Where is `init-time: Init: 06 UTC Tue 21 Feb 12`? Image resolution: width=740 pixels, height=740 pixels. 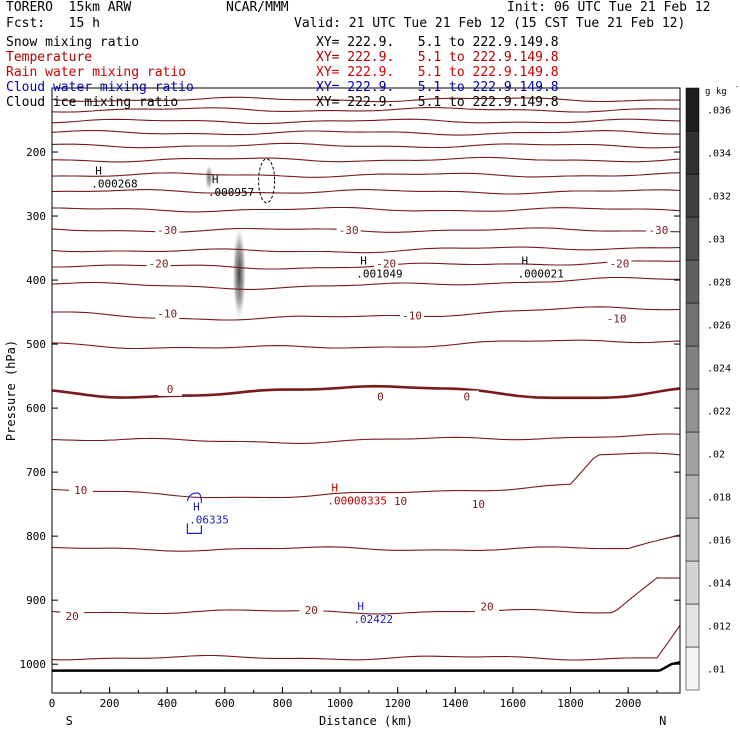 init-time: Init: 06 UTC Tue 21 Feb 12 is located at coordinates (609, 7).